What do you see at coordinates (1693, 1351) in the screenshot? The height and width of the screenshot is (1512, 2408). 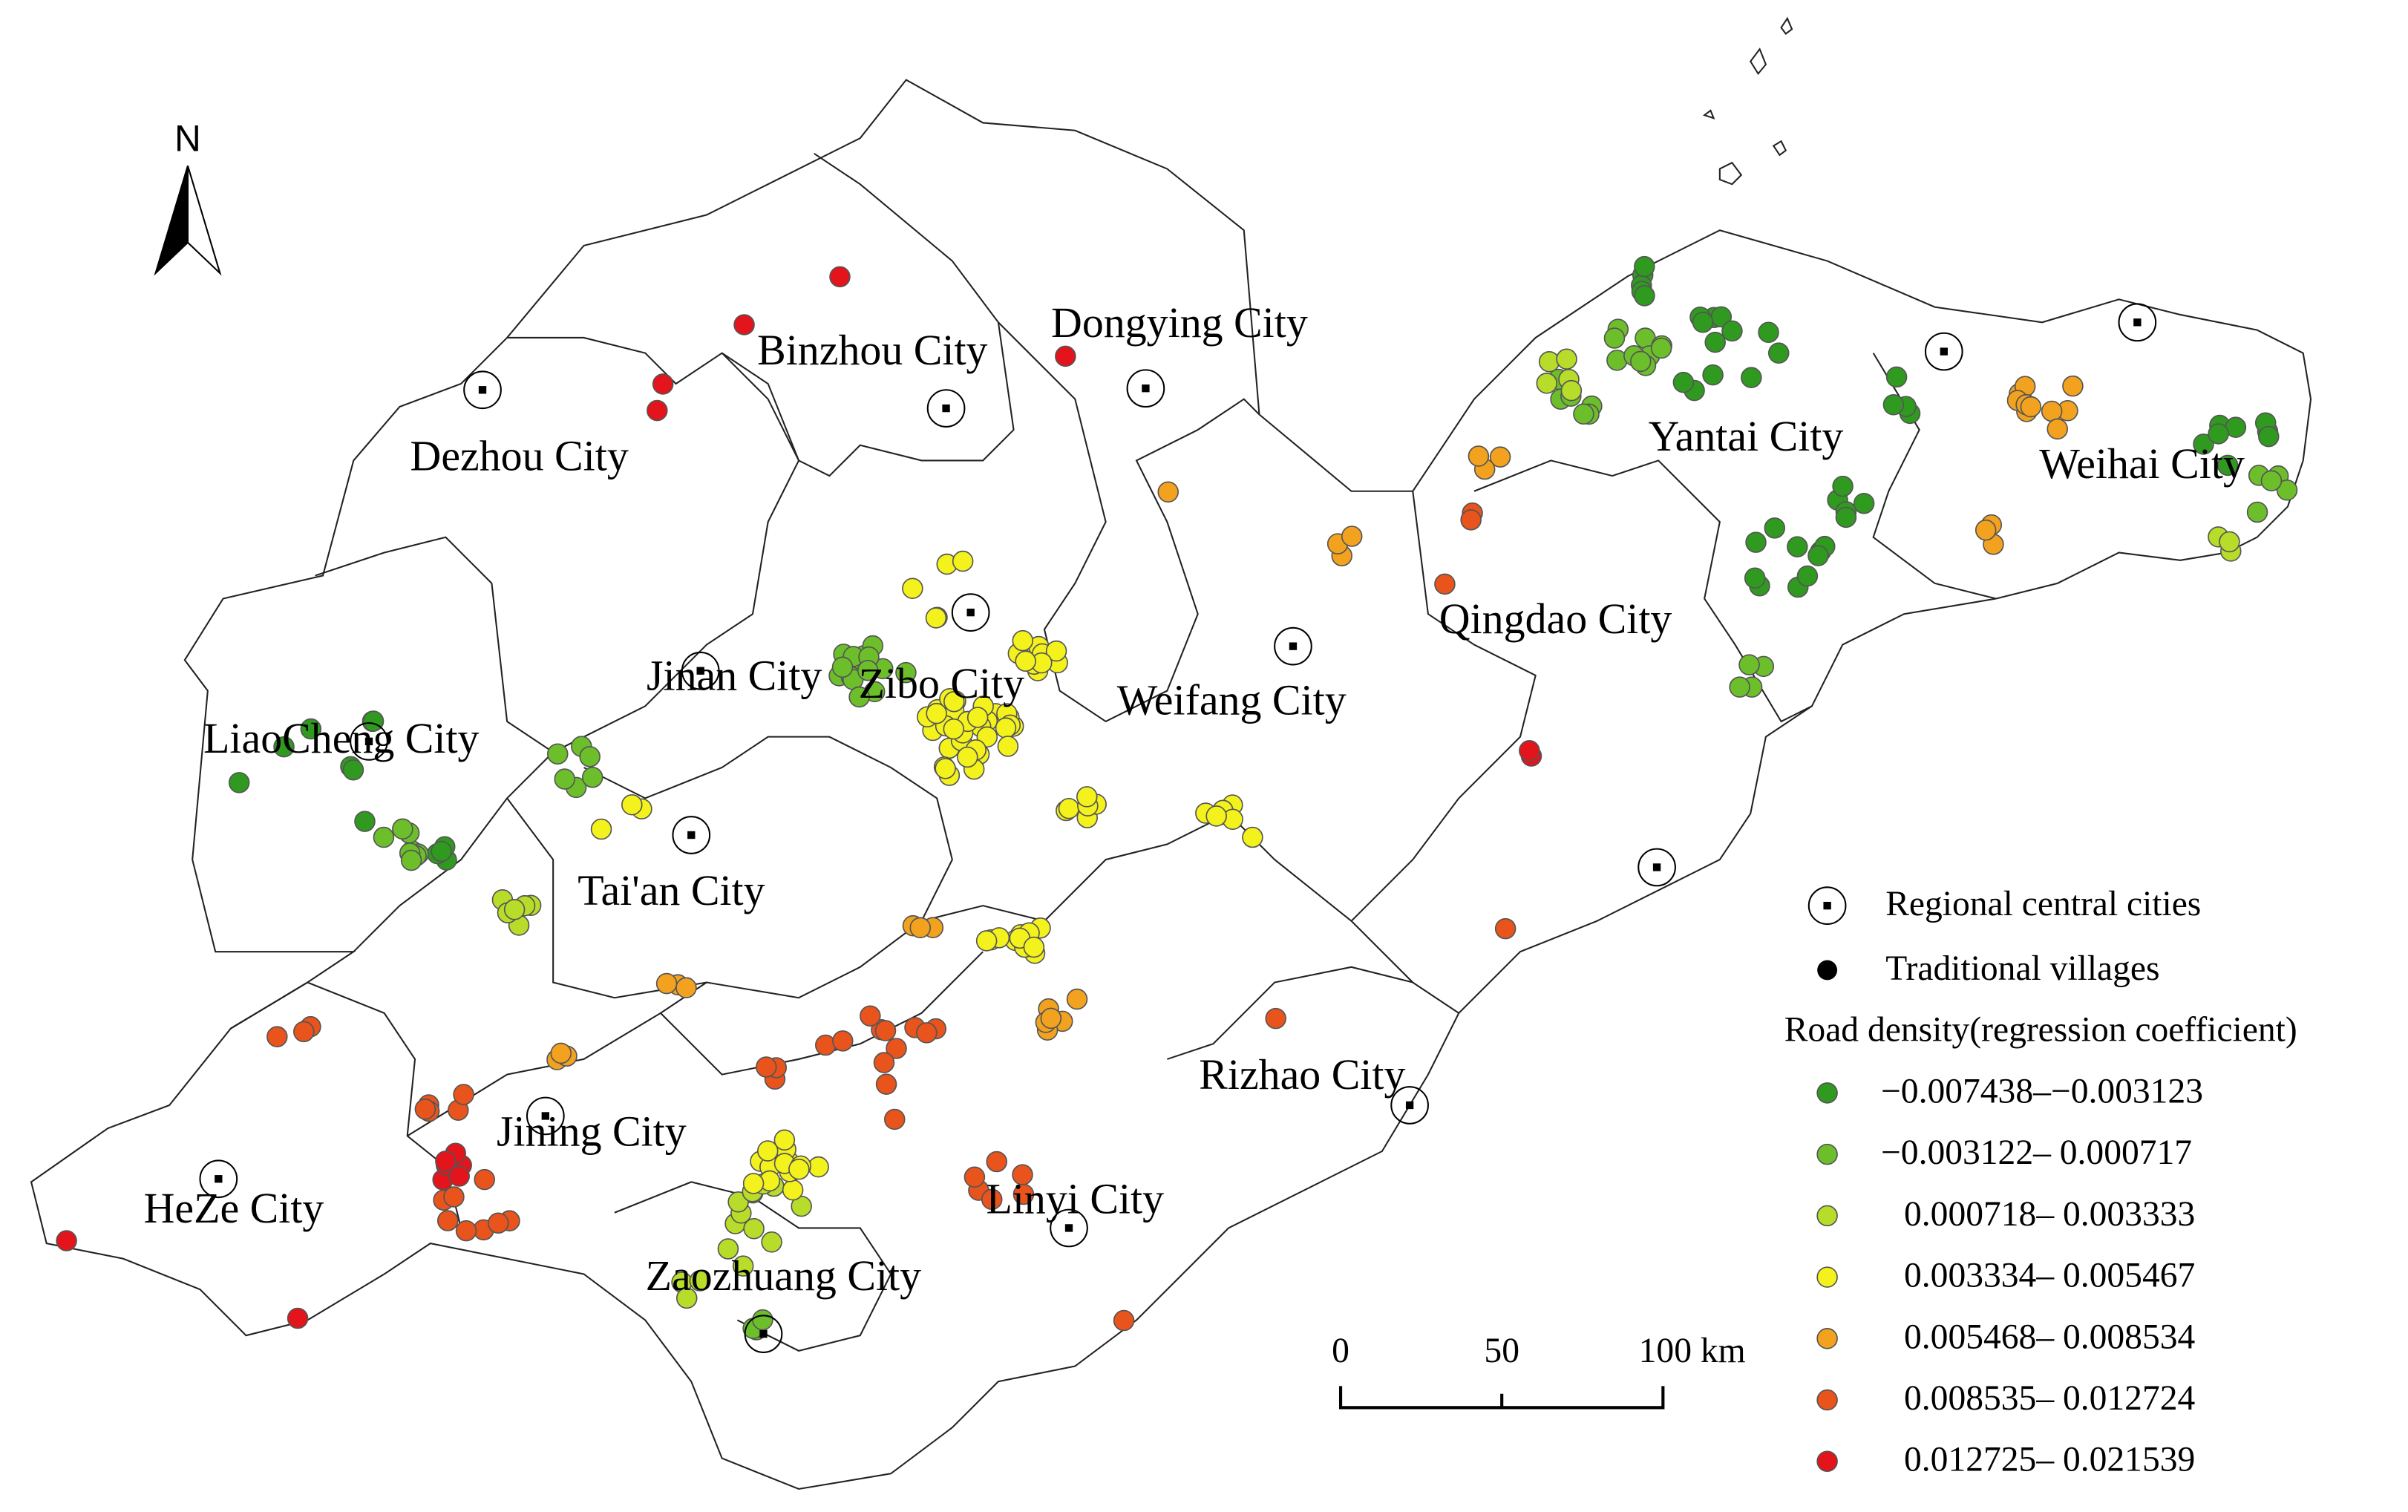 I see `scale-label: 100 km` at bounding box center [1693, 1351].